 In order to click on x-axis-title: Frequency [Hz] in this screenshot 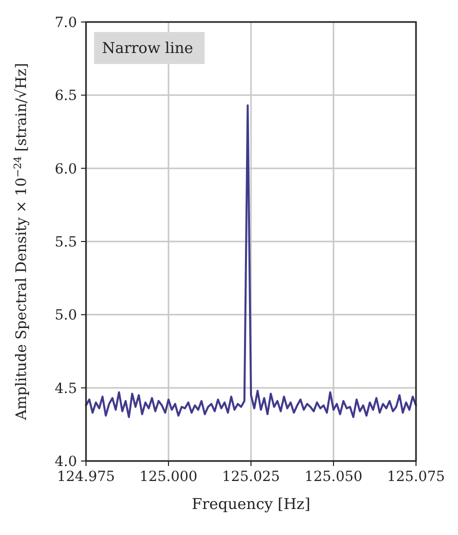, I will do `click(251, 504)`.